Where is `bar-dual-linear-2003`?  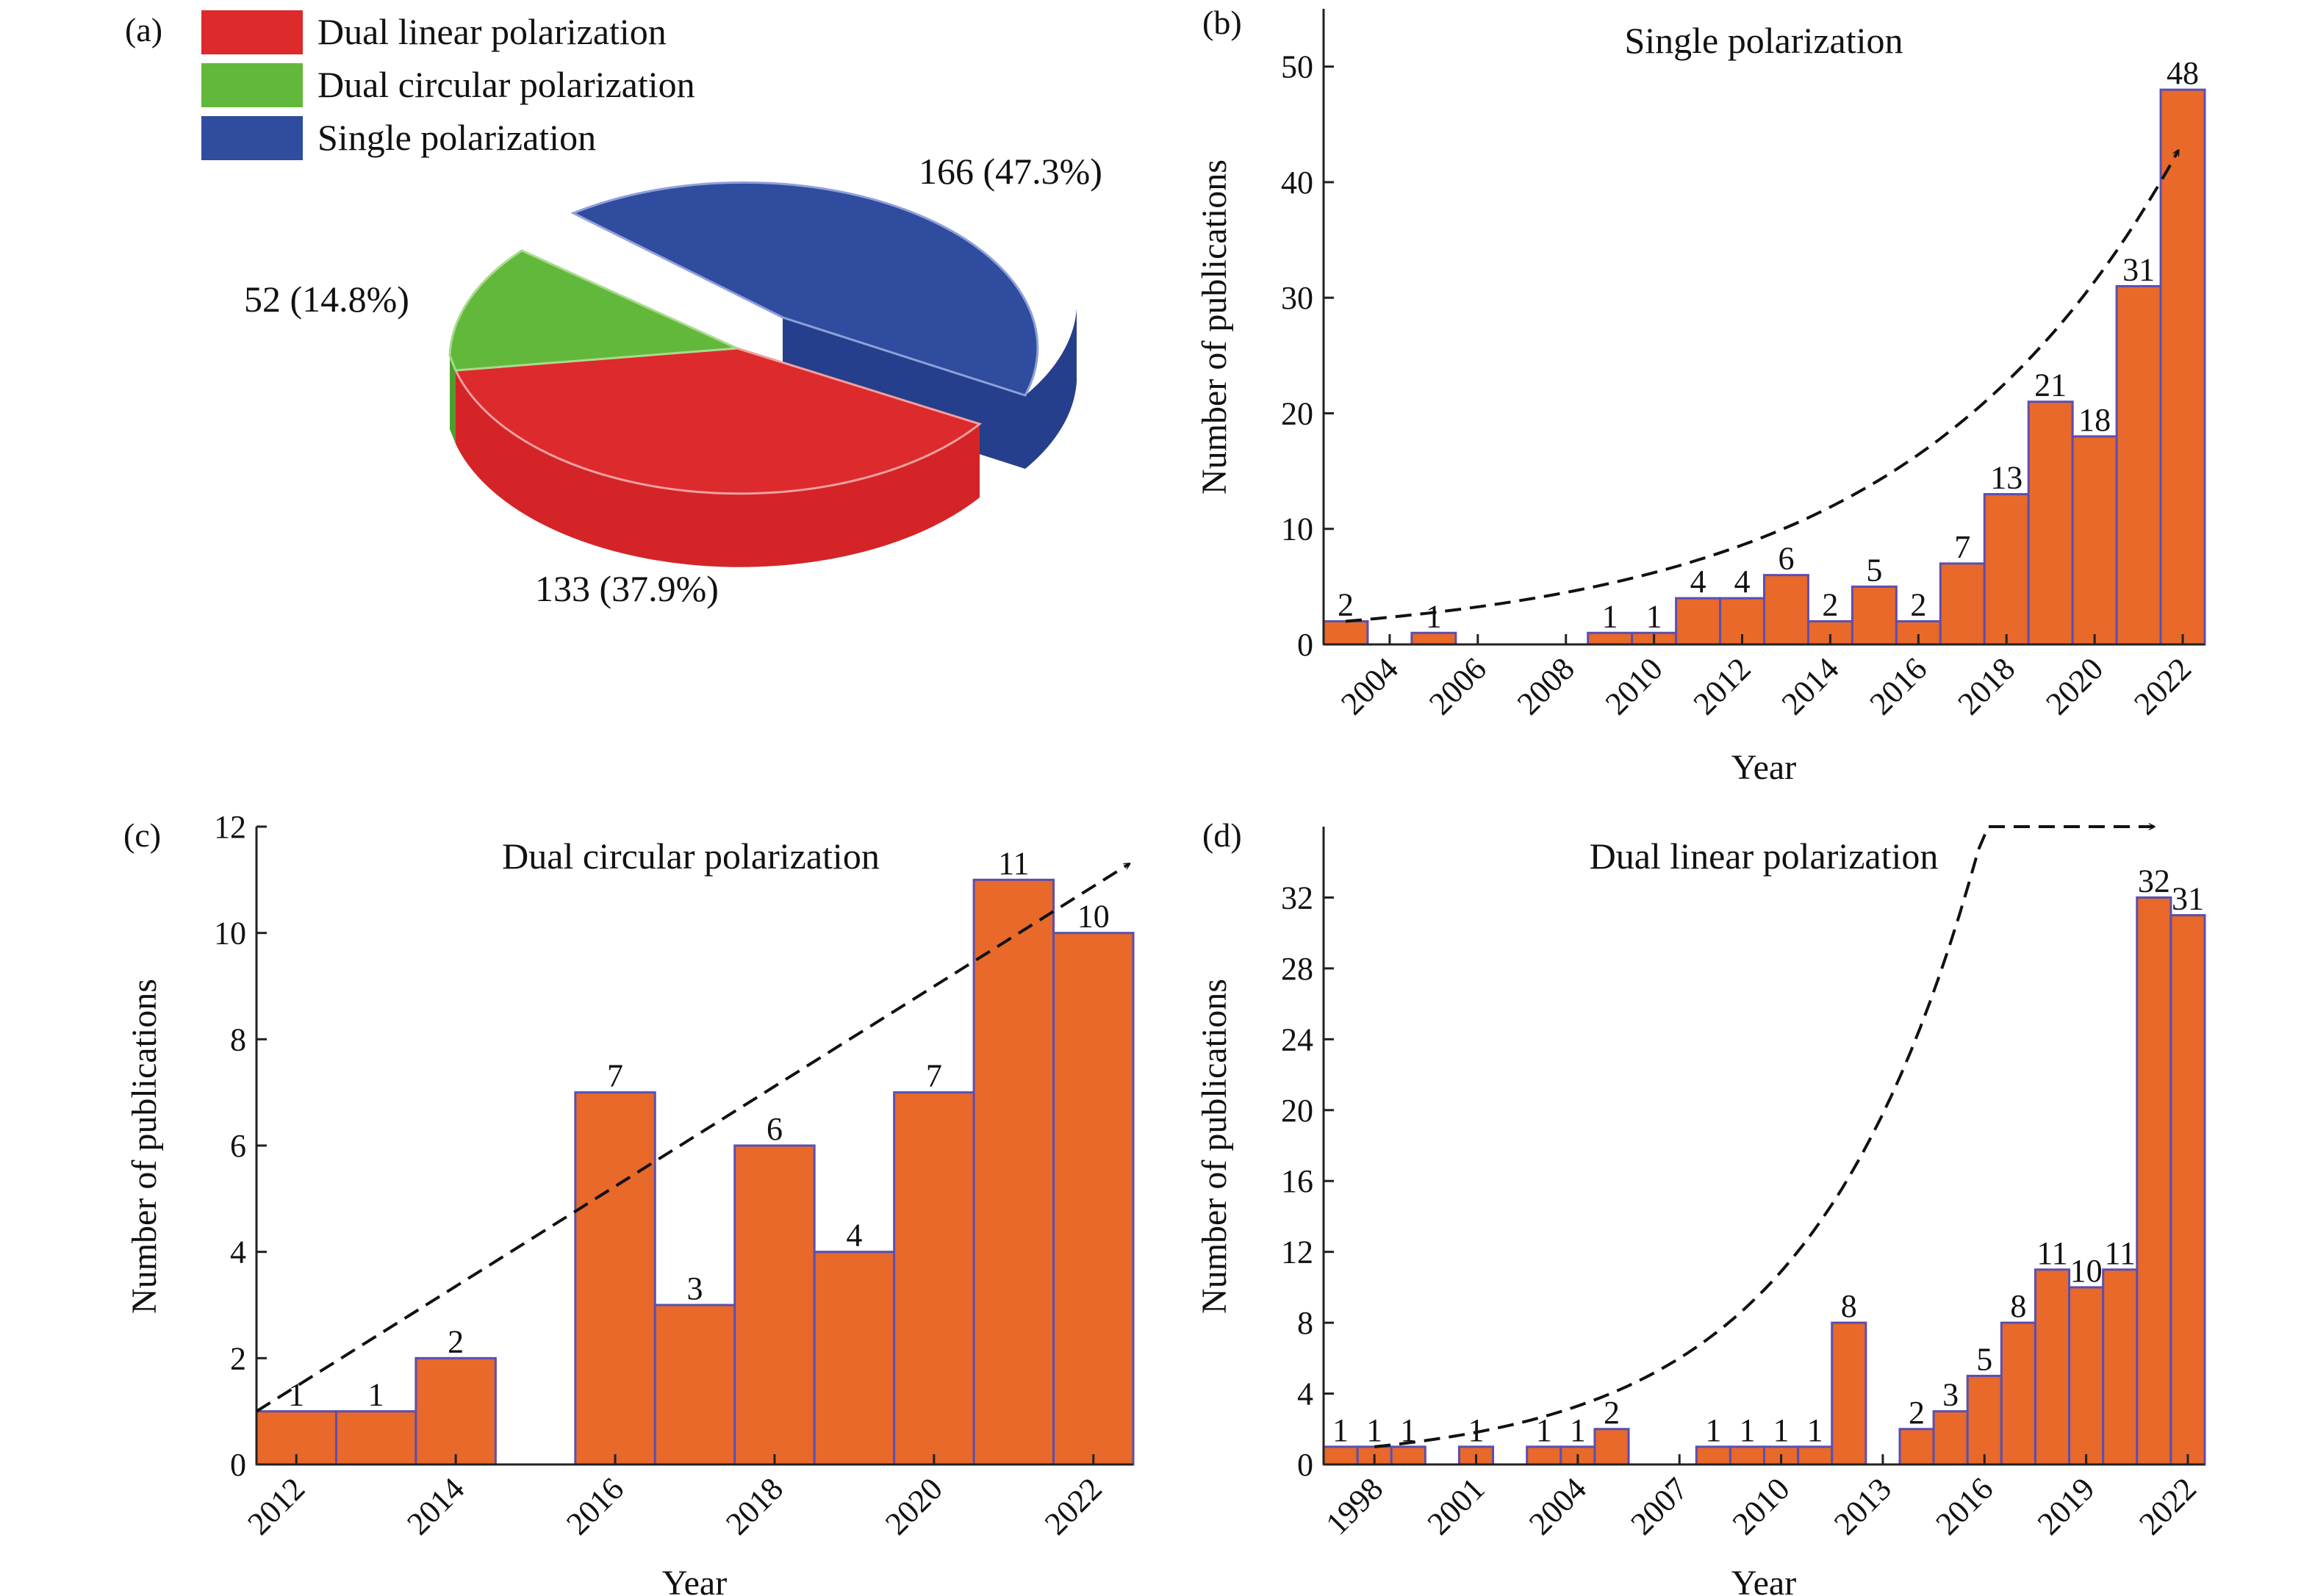
bar-dual-linear-2003 is located at coordinates (1544, 1455).